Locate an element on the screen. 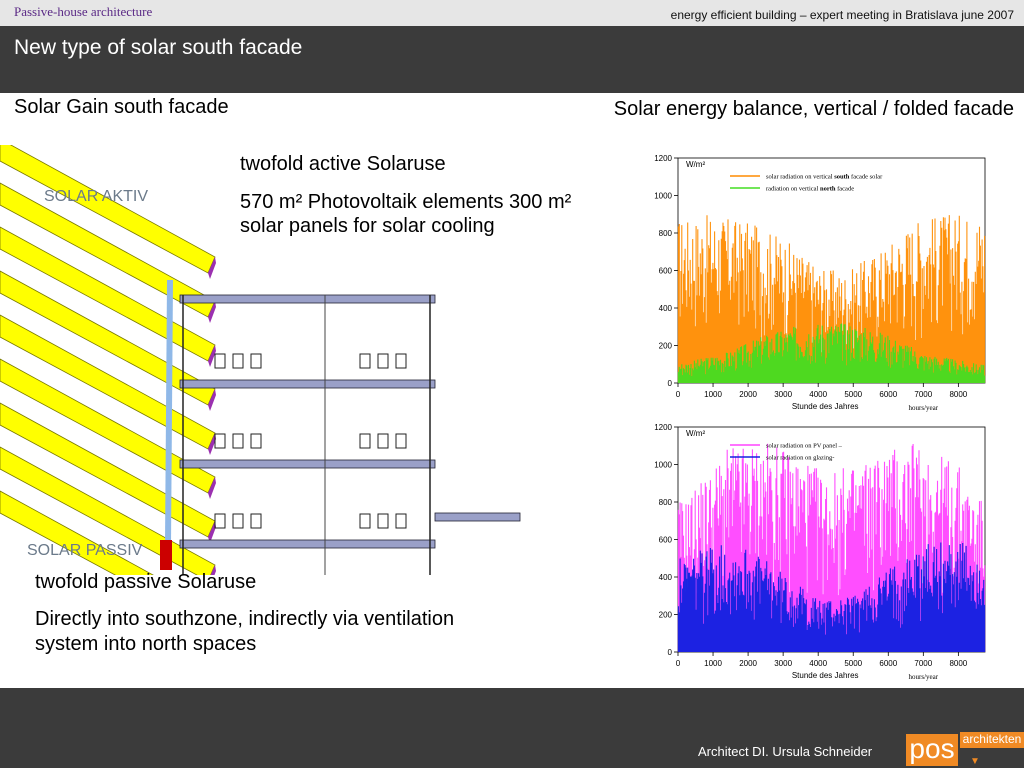  legend-entry: radiation on vertical north facade is located at coordinates (810, 189).